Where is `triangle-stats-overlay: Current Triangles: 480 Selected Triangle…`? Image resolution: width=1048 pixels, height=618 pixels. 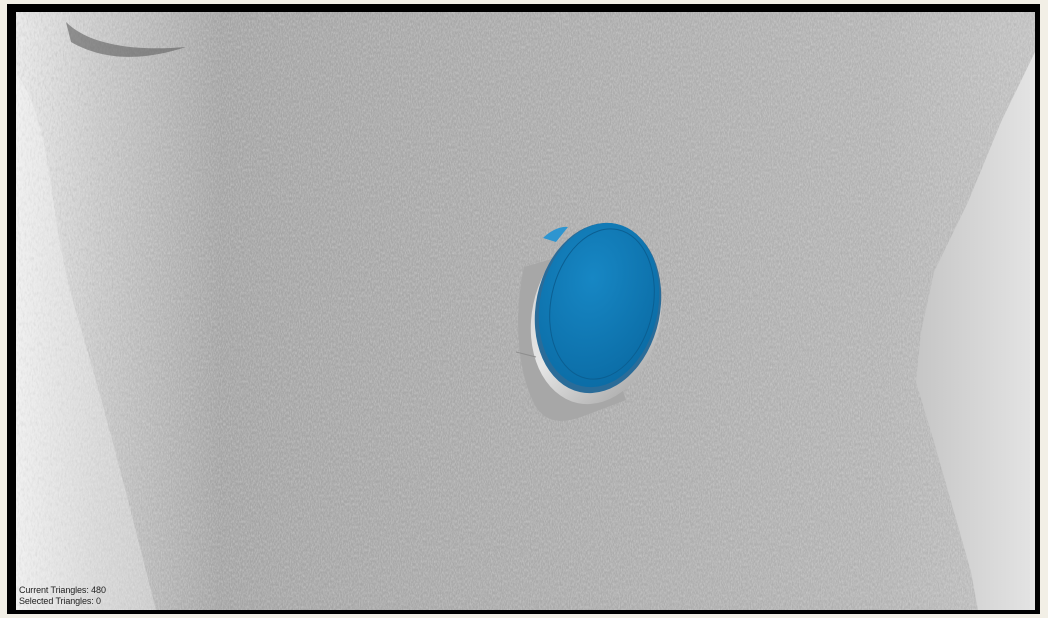
triangle-stats-overlay: Current Triangles: 480 Selected Triangle… is located at coordinates (62, 596).